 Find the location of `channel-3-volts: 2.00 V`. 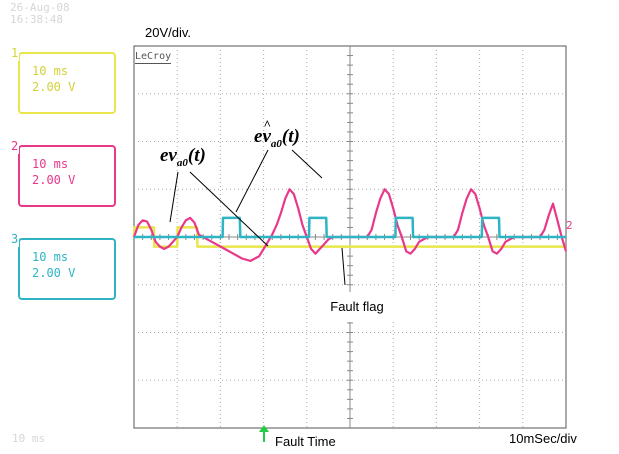

channel-3-volts: 2.00 V is located at coordinates (54, 273).